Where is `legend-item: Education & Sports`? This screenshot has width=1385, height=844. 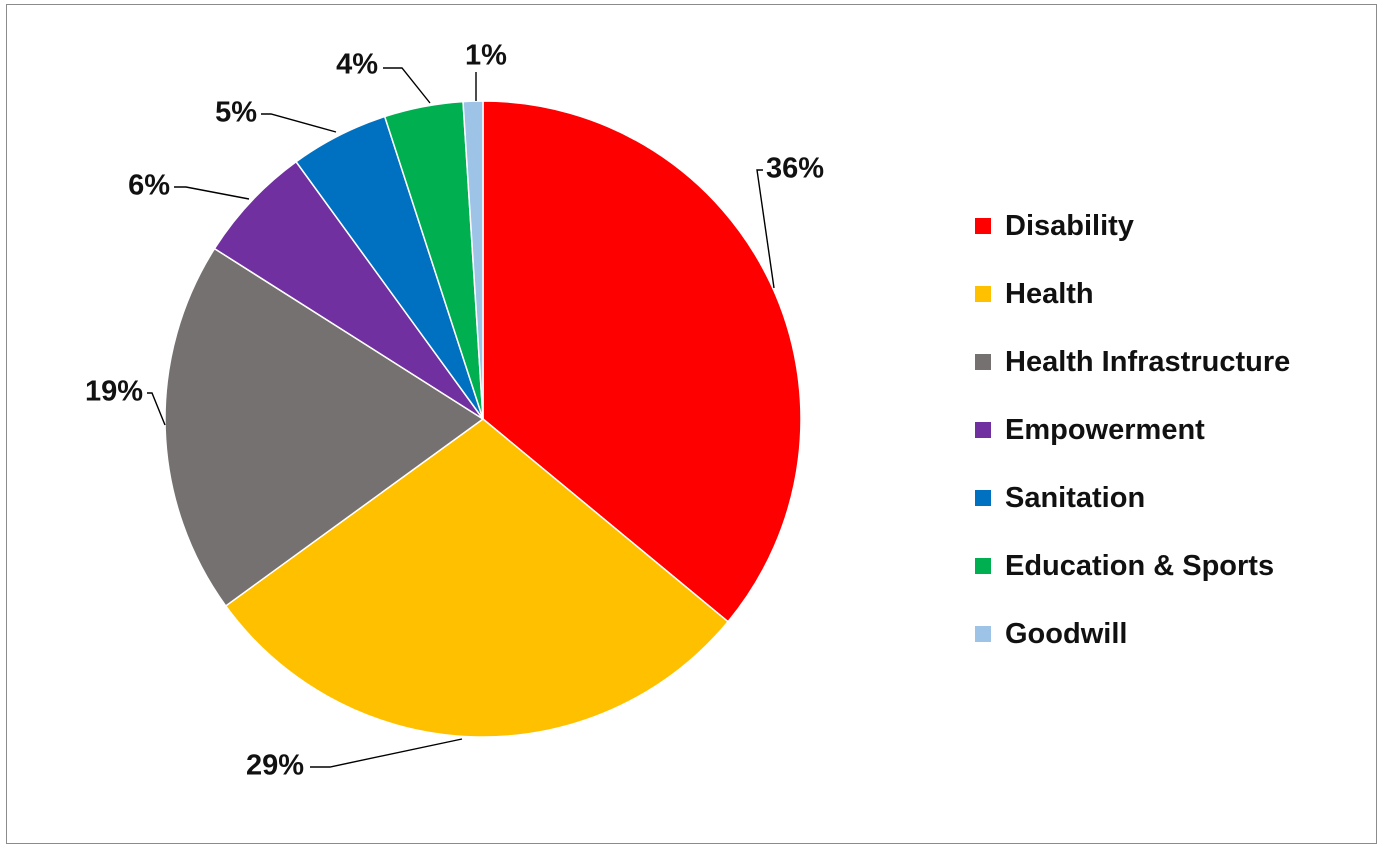 legend-item: Education & Sports is located at coordinates (1132, 566).